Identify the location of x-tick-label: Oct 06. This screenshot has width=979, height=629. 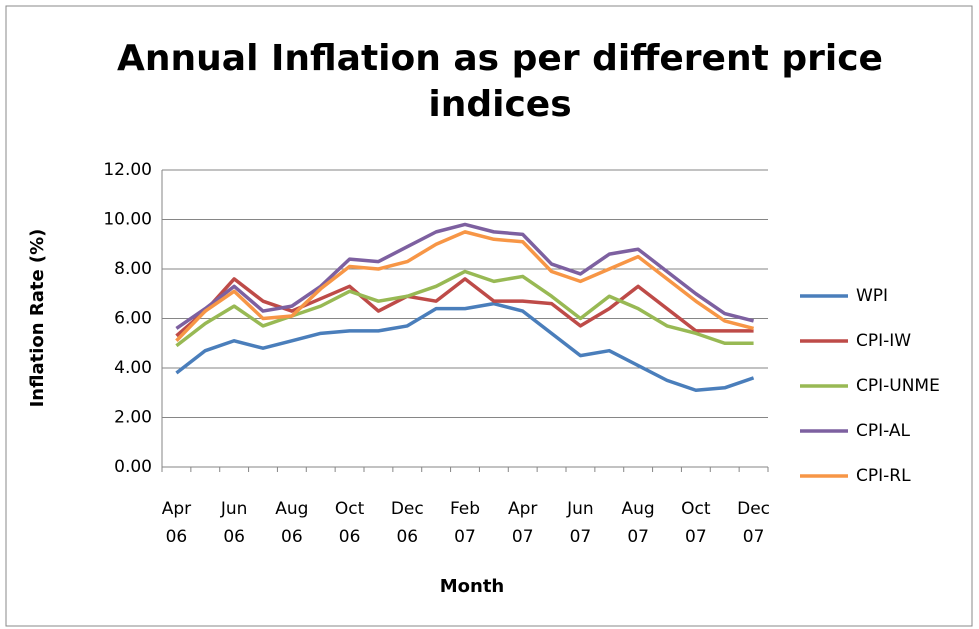
(350, 523).